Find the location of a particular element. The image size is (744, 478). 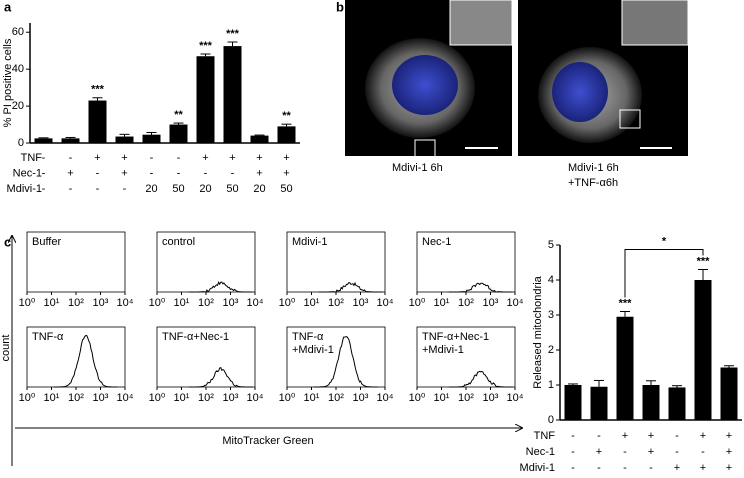

y-axis-label: count is located at coordinates (6, 348).